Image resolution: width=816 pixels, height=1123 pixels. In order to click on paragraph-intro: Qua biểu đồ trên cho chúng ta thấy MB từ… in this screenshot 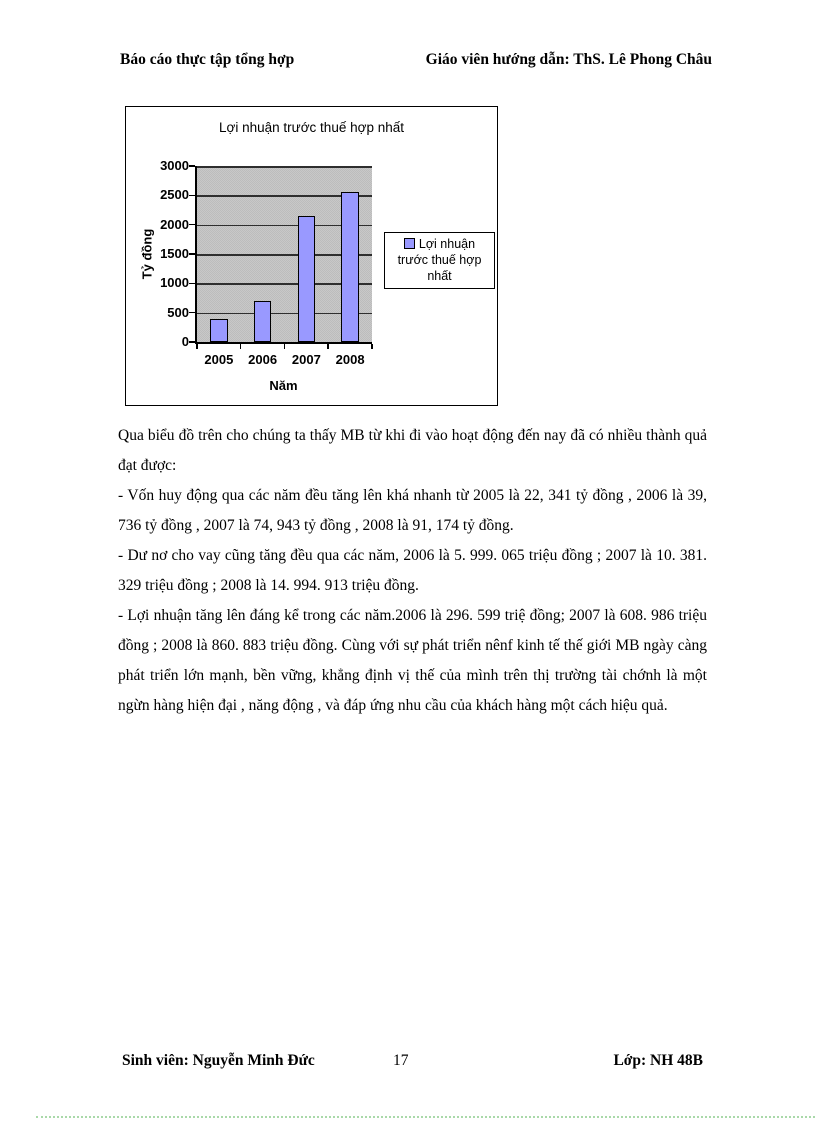, I will do `click(412, 450)`.